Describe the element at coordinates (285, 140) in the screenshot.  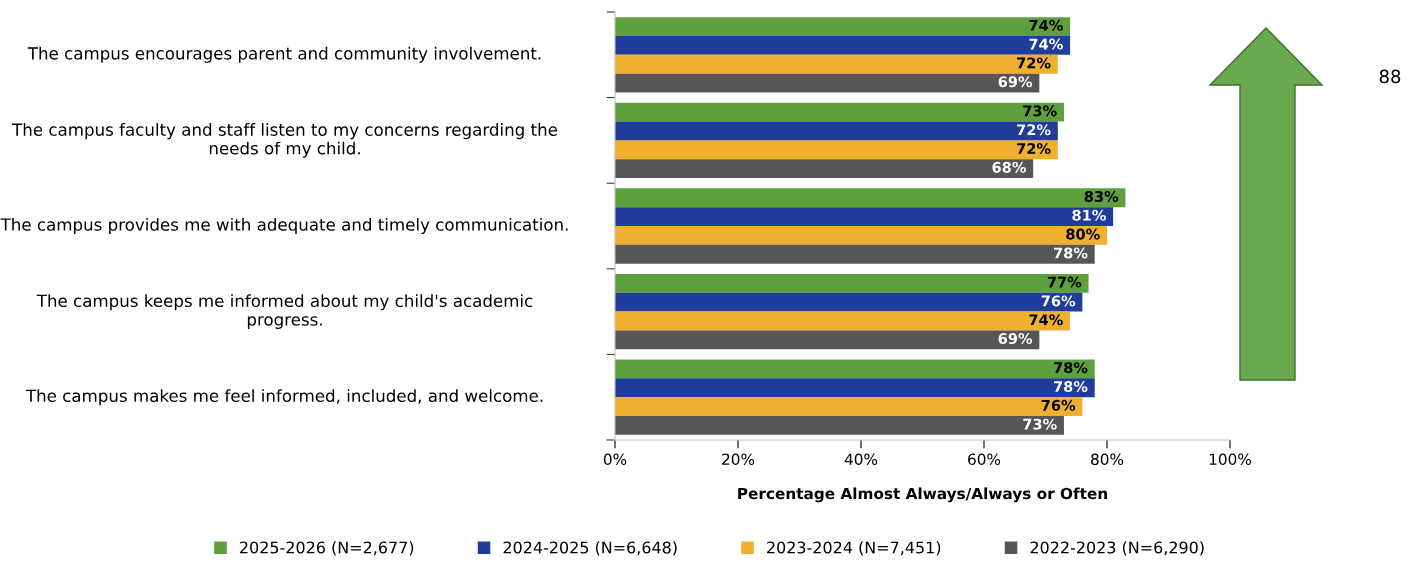
I see `y-tick-label: The campus faculty and staff listen to my concerns regarding the needs of my child.` at that location.